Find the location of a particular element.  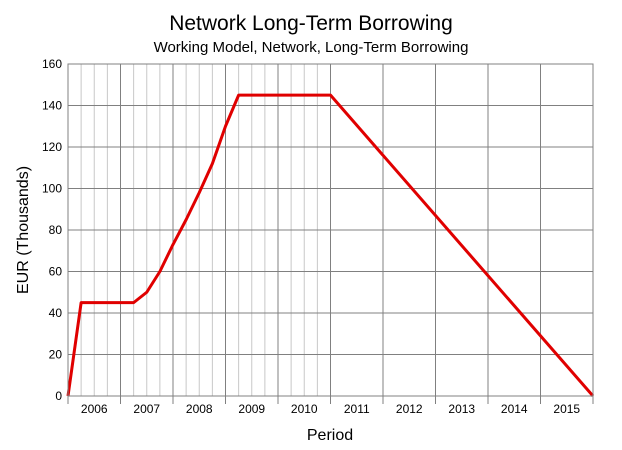

x-tick-label: 2013 is located at coordinates (461, 409).